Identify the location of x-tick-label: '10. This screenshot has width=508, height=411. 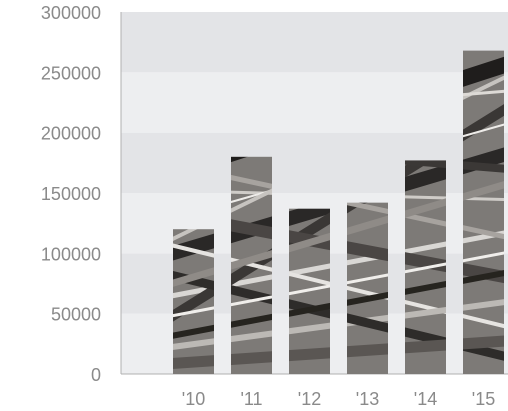
(193, 399).